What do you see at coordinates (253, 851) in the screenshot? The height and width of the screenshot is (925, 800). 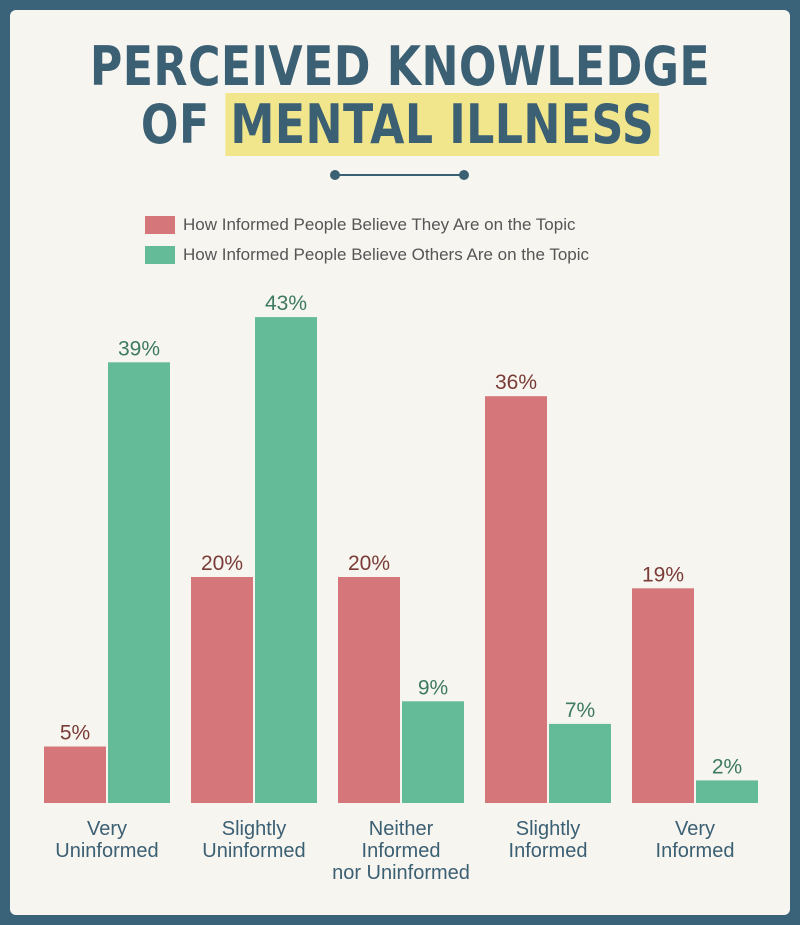 I see `category-label-1-1: Uninformed` at bounding box center [253, 851].